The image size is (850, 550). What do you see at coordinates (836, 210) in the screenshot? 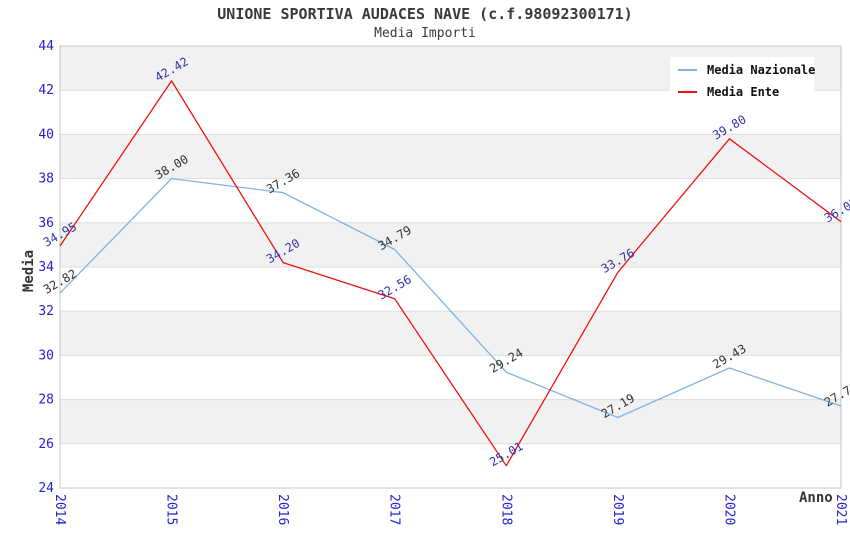
I see `data-label-media-ente: 36.05` at bounding box center [836, 210].